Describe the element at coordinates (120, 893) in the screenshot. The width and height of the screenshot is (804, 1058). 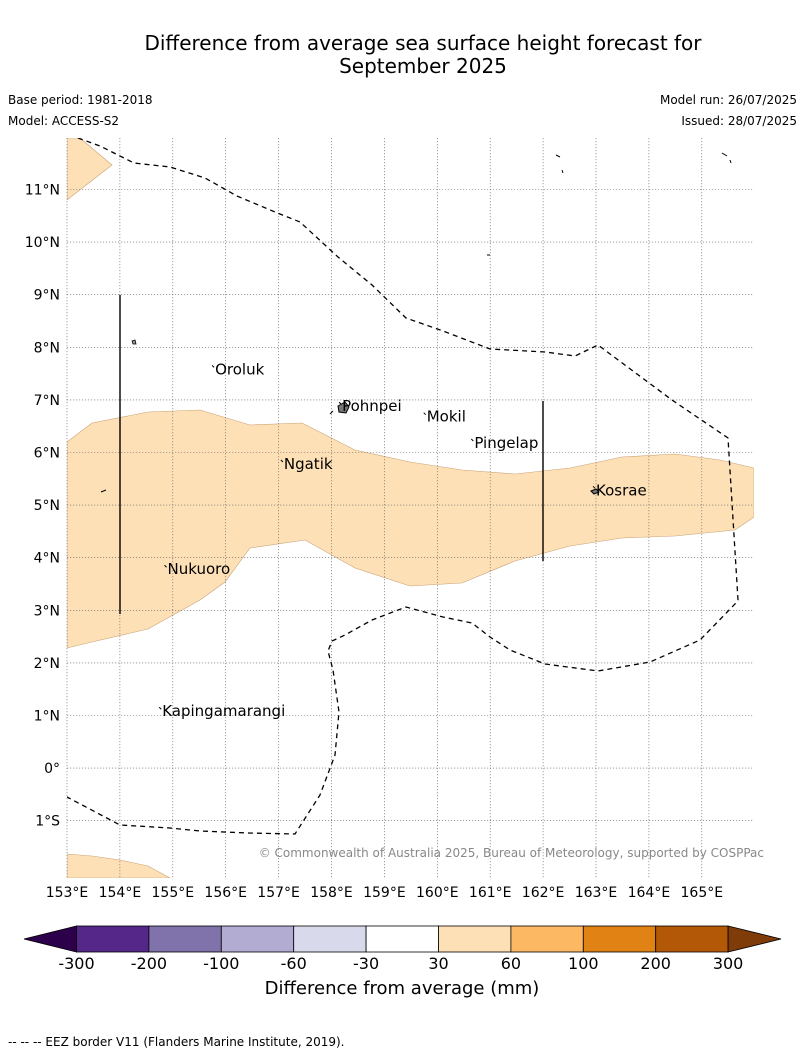
I see `lon-tick-label: 154°E` at that location.